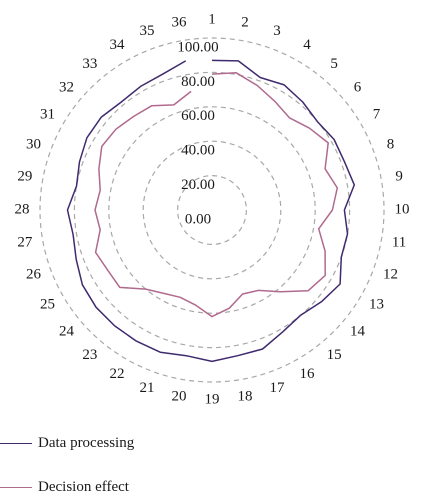 This screenshot has height=500, width=425. What do you see at coordinates (245, 22) in the screenshot?
I see `category-label-2: 2` at bounding box center [245, 22].